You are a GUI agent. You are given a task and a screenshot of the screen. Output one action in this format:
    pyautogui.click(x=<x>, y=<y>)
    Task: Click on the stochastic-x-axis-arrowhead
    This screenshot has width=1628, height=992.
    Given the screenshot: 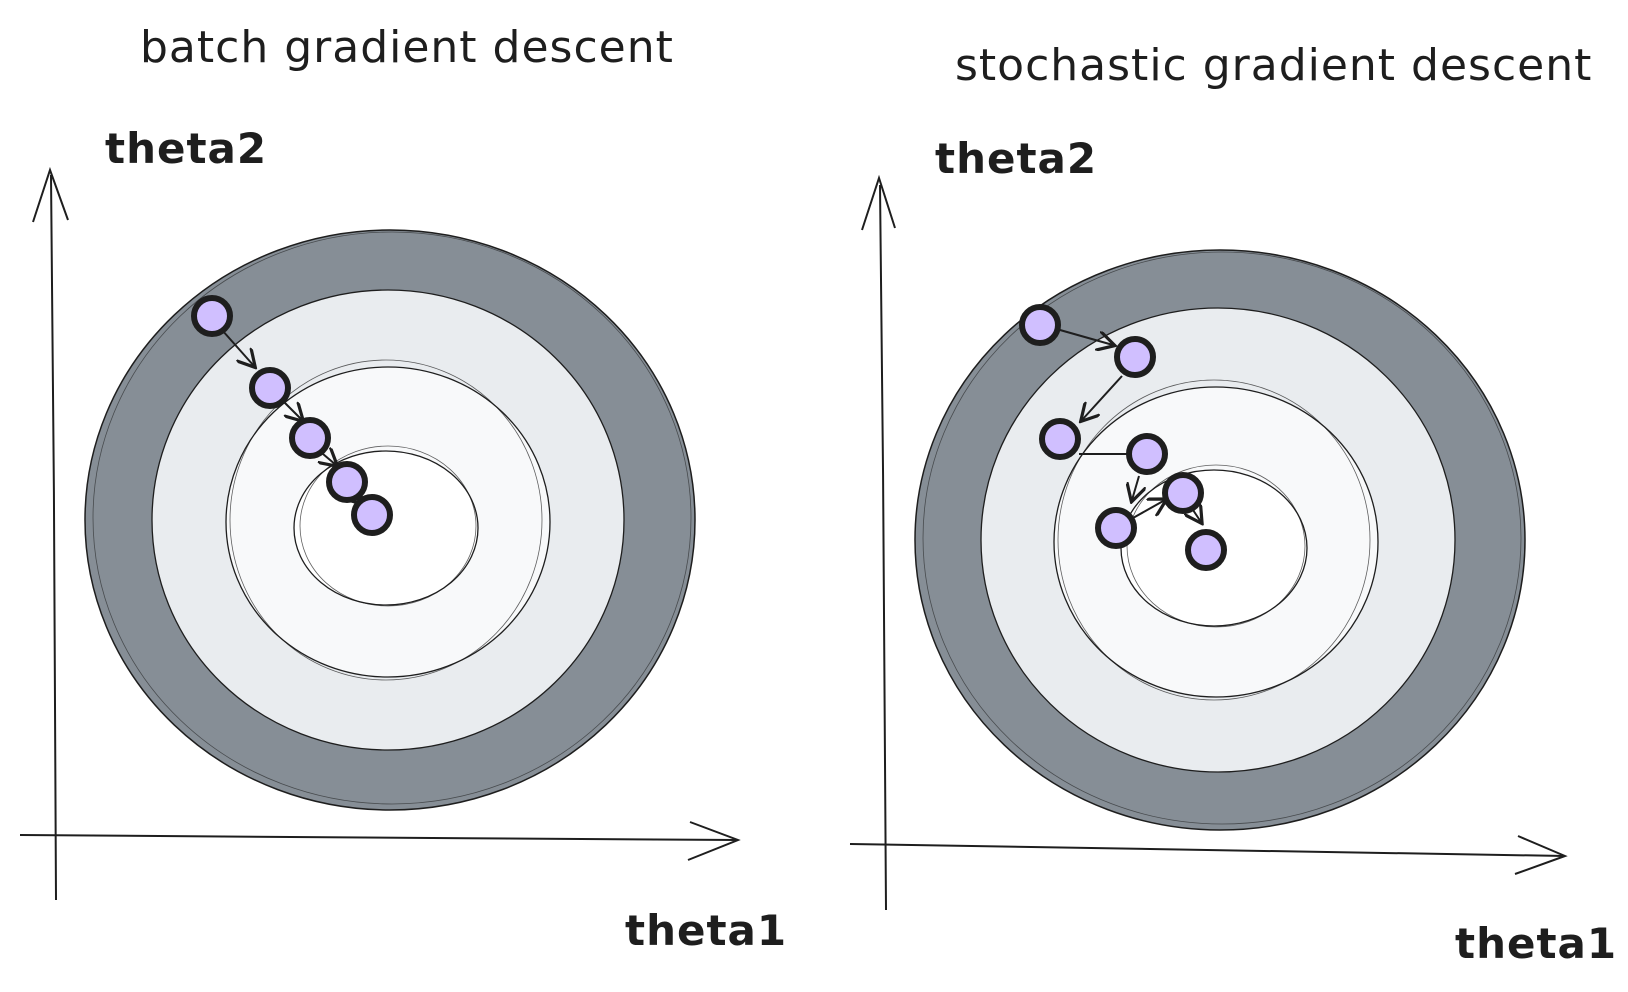 What is the action you would take?
    pyautogui.click(x=1541, y=855)
    